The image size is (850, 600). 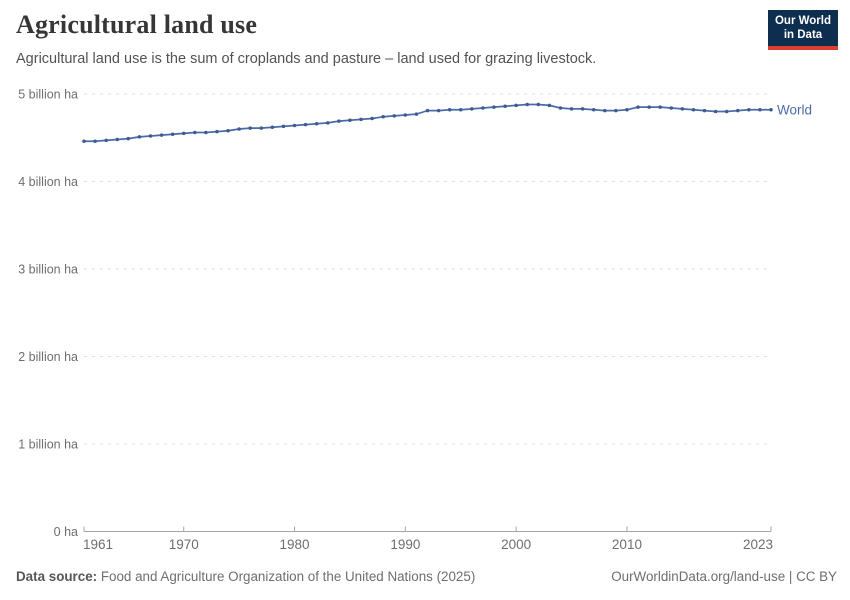 What do you see at coordinates (66, 532) in the screenshot?
I see `y-axis-label: 0 ha` at bounding box center [66, 532].